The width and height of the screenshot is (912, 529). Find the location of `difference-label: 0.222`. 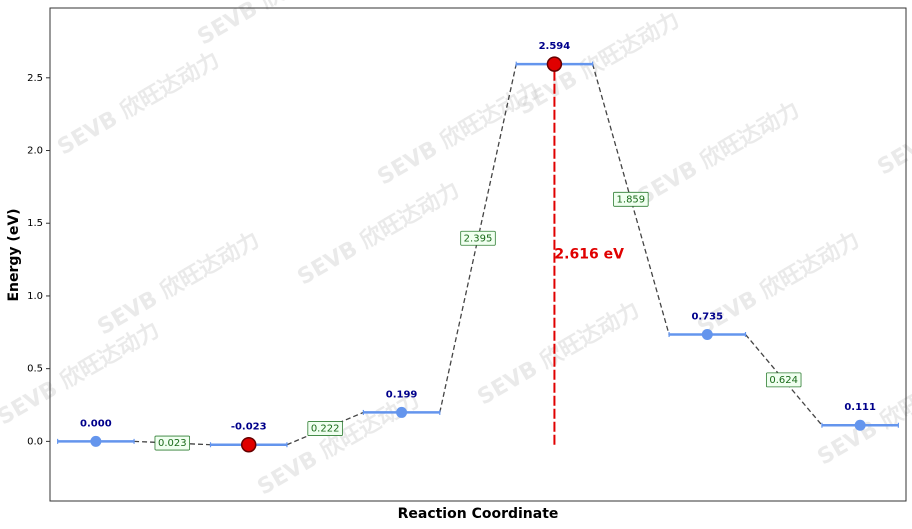

difference-label: 0.222 is located at coordinates (325, 429).